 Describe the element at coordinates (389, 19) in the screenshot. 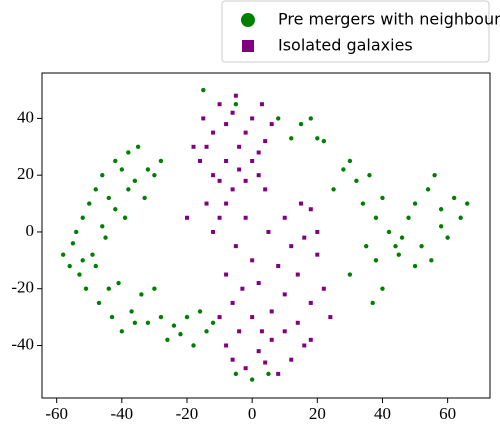

I see `legend-label: Pre mergers with neighbours` at that location.